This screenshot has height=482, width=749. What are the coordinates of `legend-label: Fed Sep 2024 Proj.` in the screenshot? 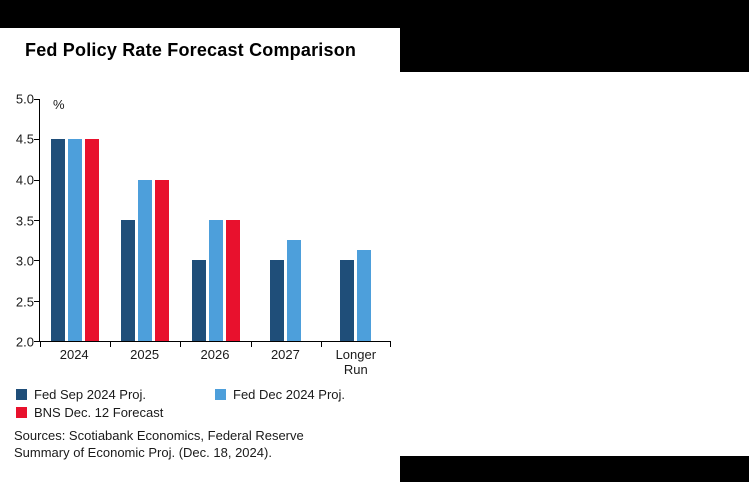 It's located at (90, 394).